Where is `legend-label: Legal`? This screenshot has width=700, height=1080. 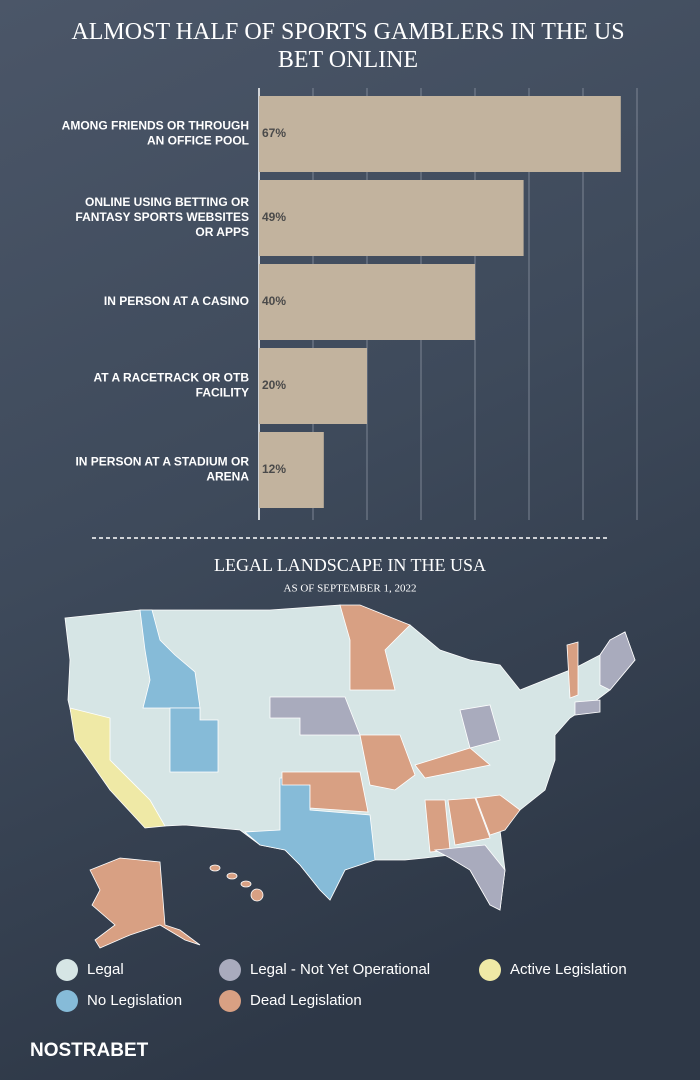 legend-label: Legal is located at coordinates (105, 969).